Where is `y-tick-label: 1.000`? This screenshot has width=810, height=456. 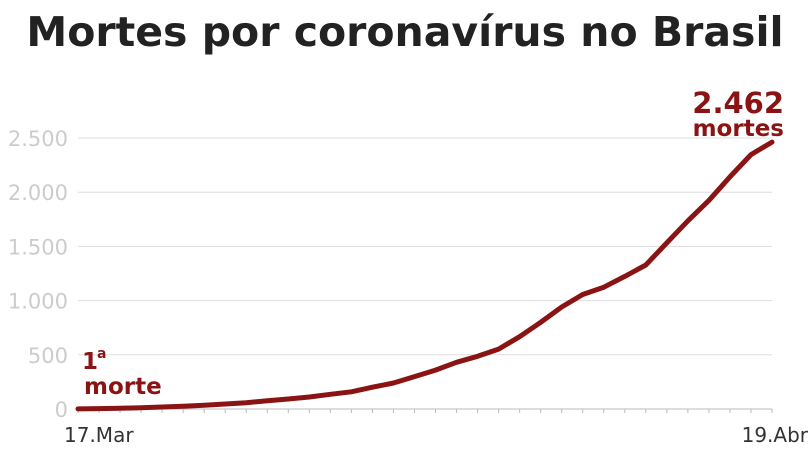 y-tick-label: 1.000 is located at coordinates (38, 302).